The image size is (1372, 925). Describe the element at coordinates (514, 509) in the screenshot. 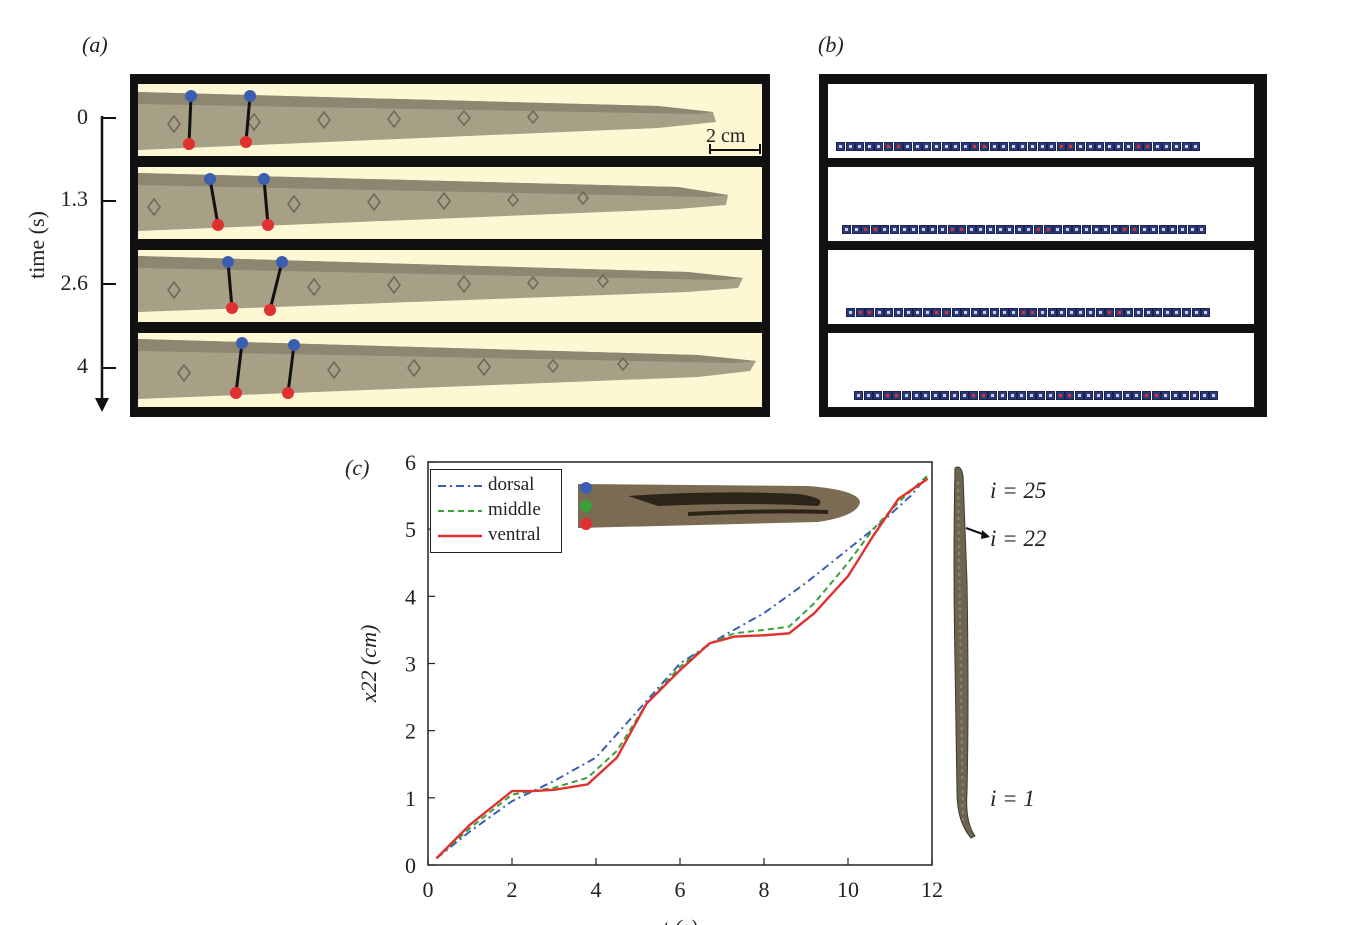

I see `legend-middle: middle` at that location.